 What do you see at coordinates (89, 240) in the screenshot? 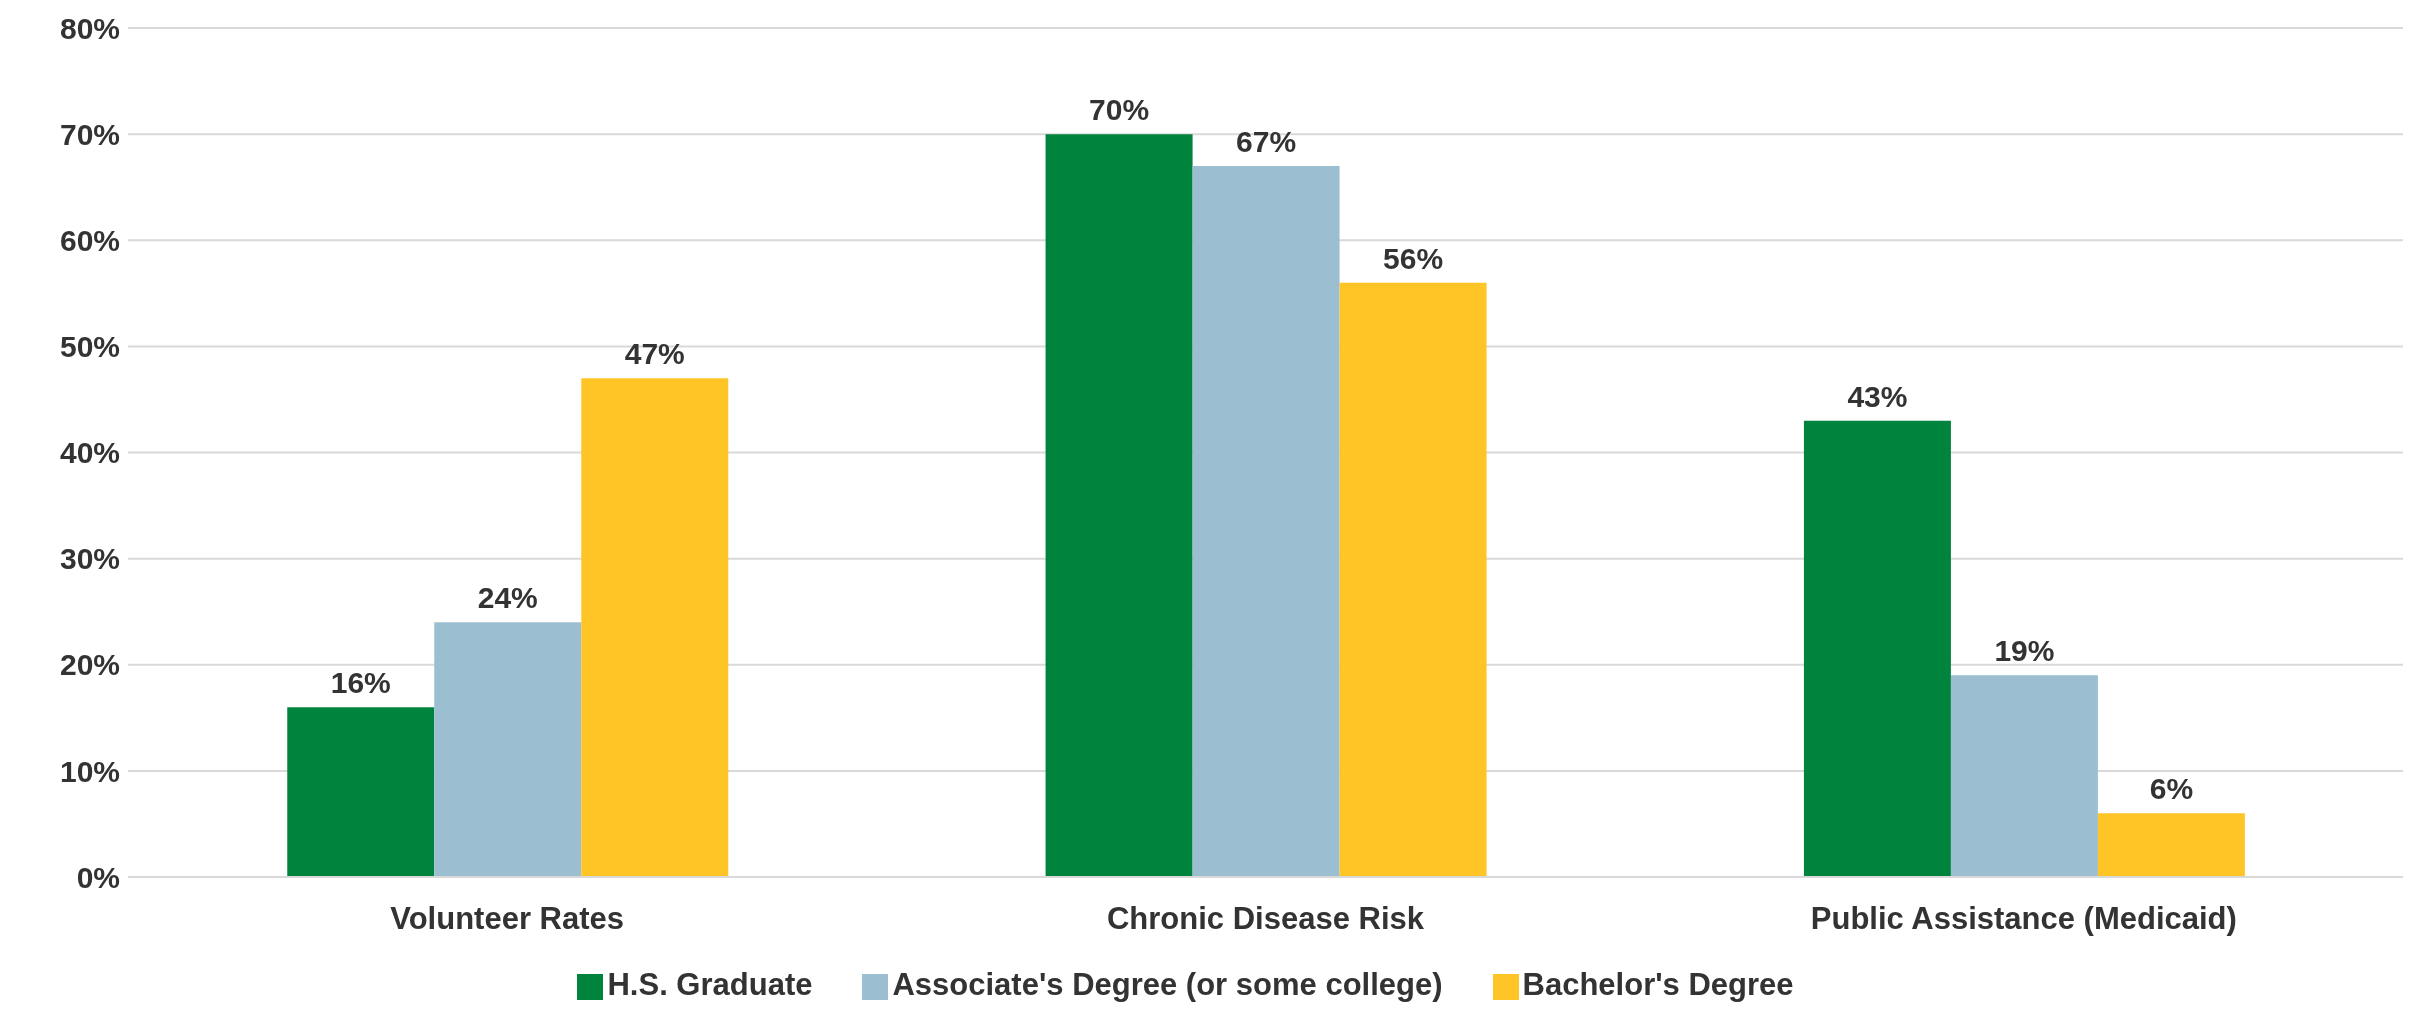
I see `y-tick-label: 60%` at bounding box center [89, 240].